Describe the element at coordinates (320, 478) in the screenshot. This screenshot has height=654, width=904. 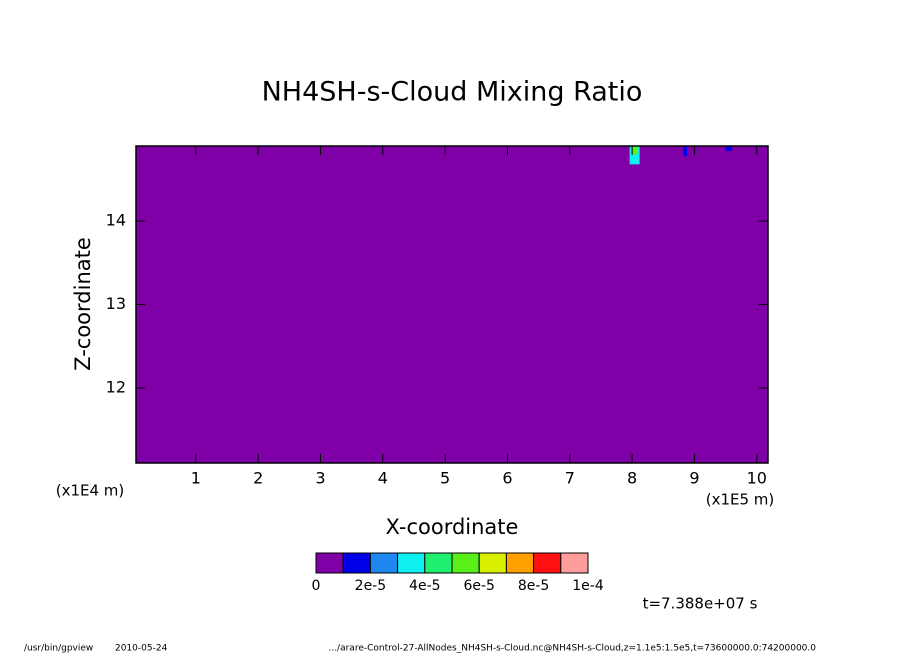
I see `x-tick-label: 3` at that location.